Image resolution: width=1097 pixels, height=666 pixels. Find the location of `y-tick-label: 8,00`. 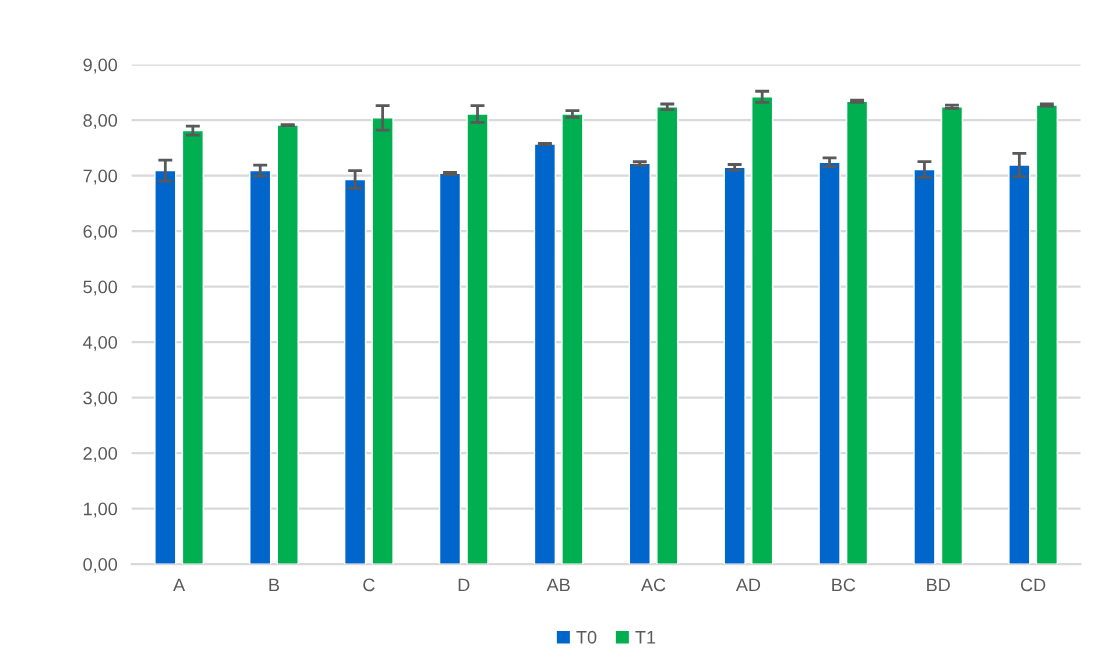

y-tick-label: 8,00 is located at coordinates (100, 121).